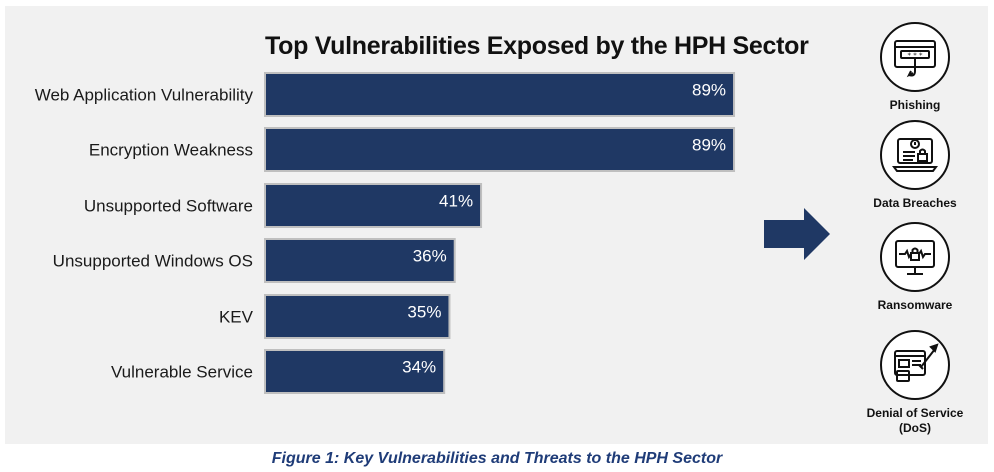  What do you see at coordinates (144, 95) in the screenshot?
I see `category-label: Web Application Vulnerability` at bounding box center [144, 95].